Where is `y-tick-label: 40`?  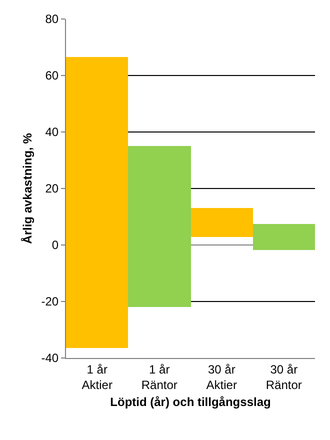
y-tick-label: 40 is located at coordinates (52, 132).